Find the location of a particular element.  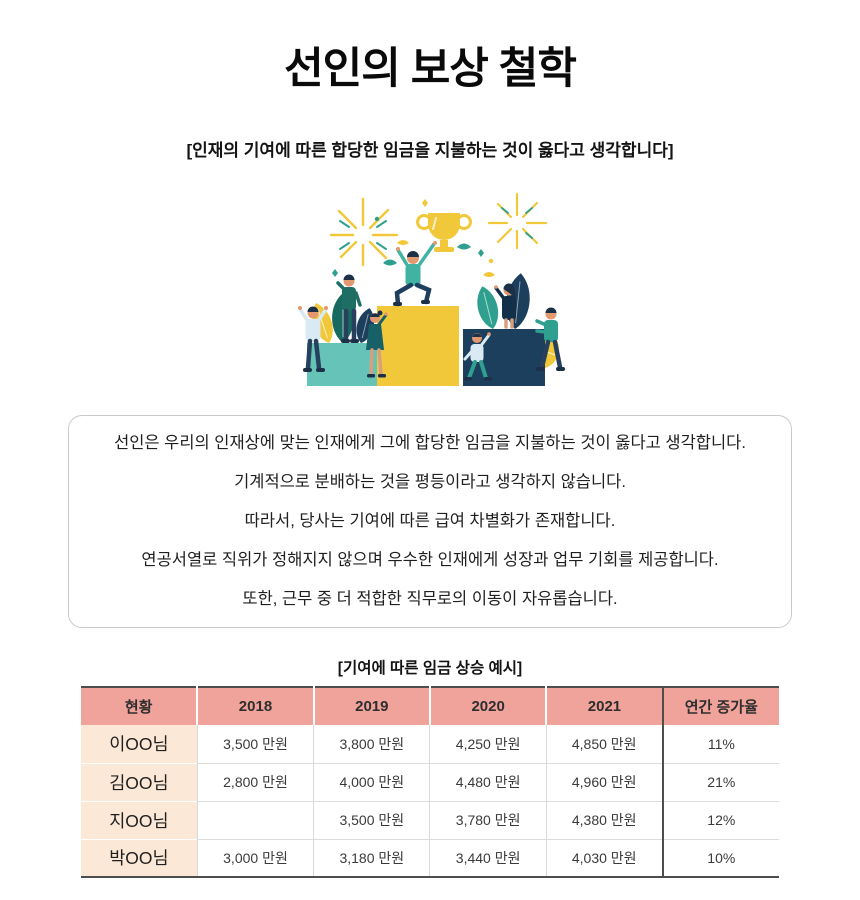

employee-name-cell: 박OO님 is located at coordinates (139, 857).